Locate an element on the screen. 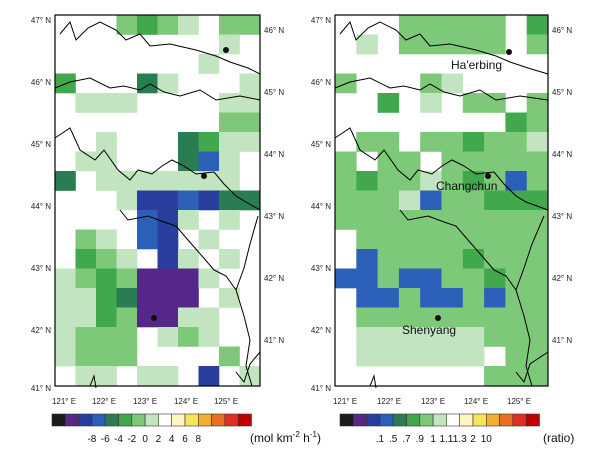 This screenshot has height=454, width=592. left-right-lat-labels: 46° N 45° N 44° N 43° N 42° N 41° N is located at coordinates (274, 185).